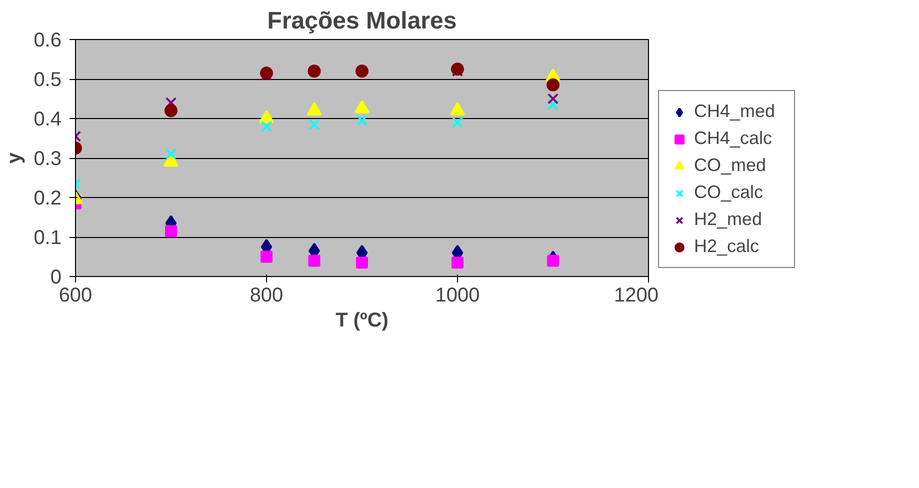 The image size is (919, 488). I want to click on x-tick-label: 1200, so click(636, 295).